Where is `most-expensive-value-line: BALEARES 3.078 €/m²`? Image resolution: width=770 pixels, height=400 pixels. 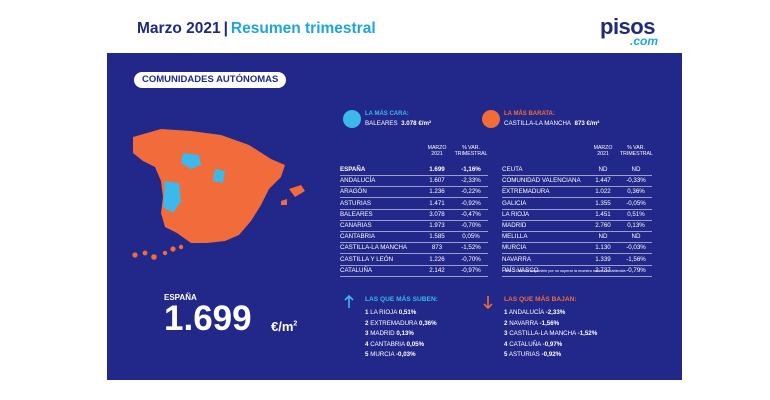
most-expensive-value-line: BALEARES 3.078 €/m² is located at coordinates (398, 123).